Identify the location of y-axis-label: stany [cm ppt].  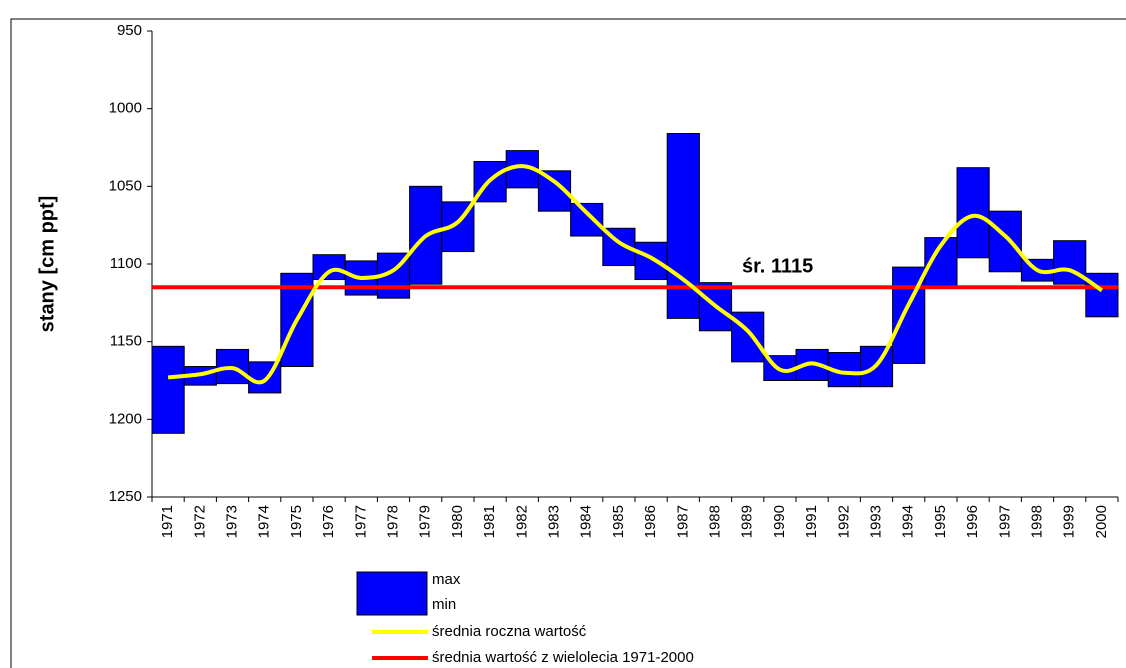
(47, 264).